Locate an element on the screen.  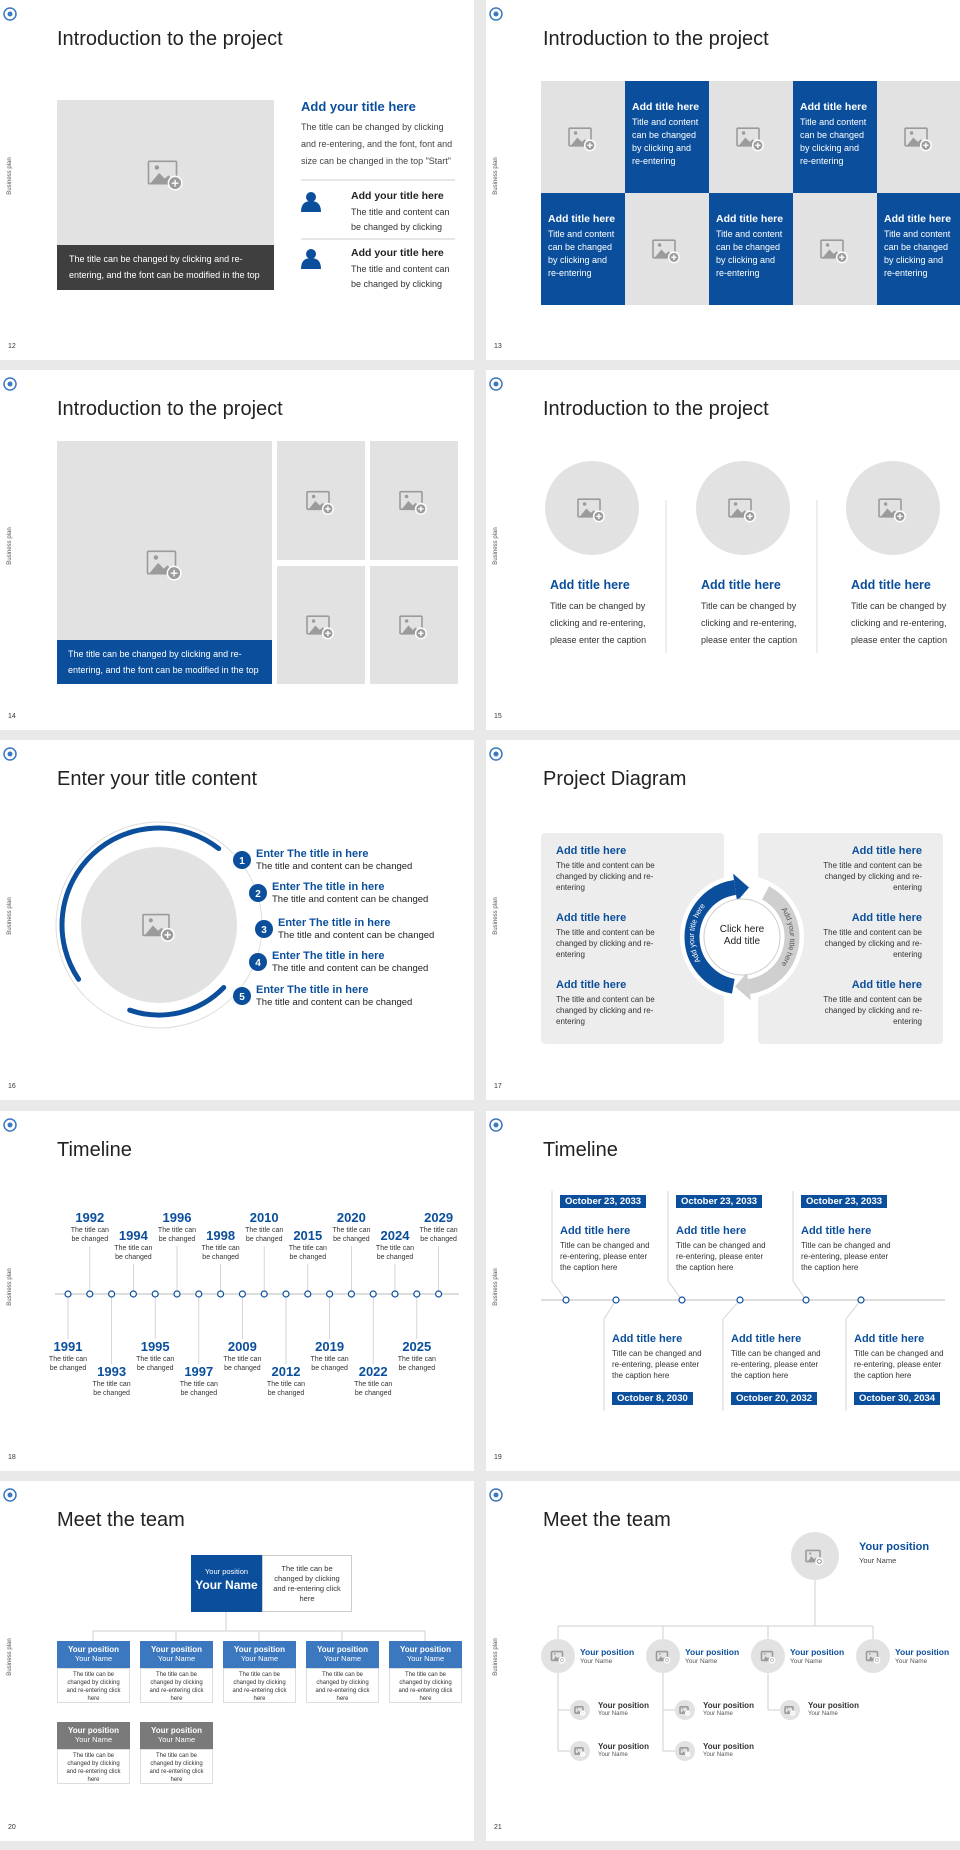
number-badge-label: 1 is located at coordinates (242, 861).